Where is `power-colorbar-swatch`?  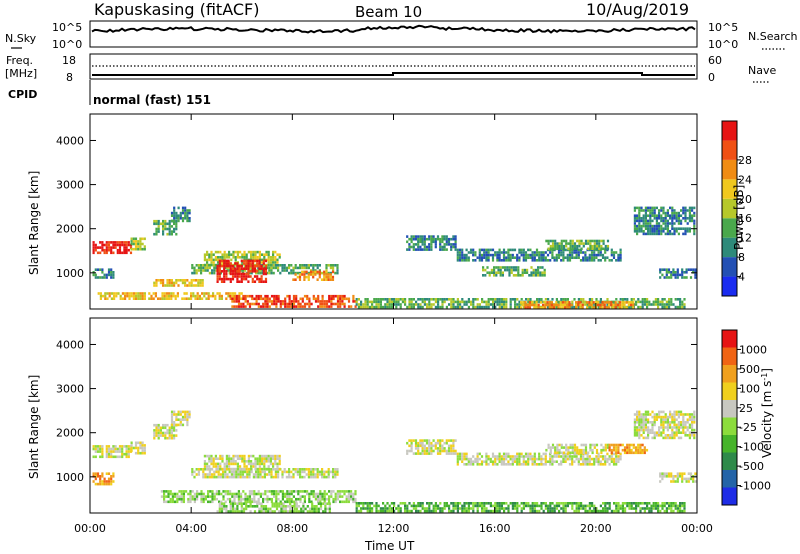
power-colorbar-swatch is located at coordinates (729, 150).